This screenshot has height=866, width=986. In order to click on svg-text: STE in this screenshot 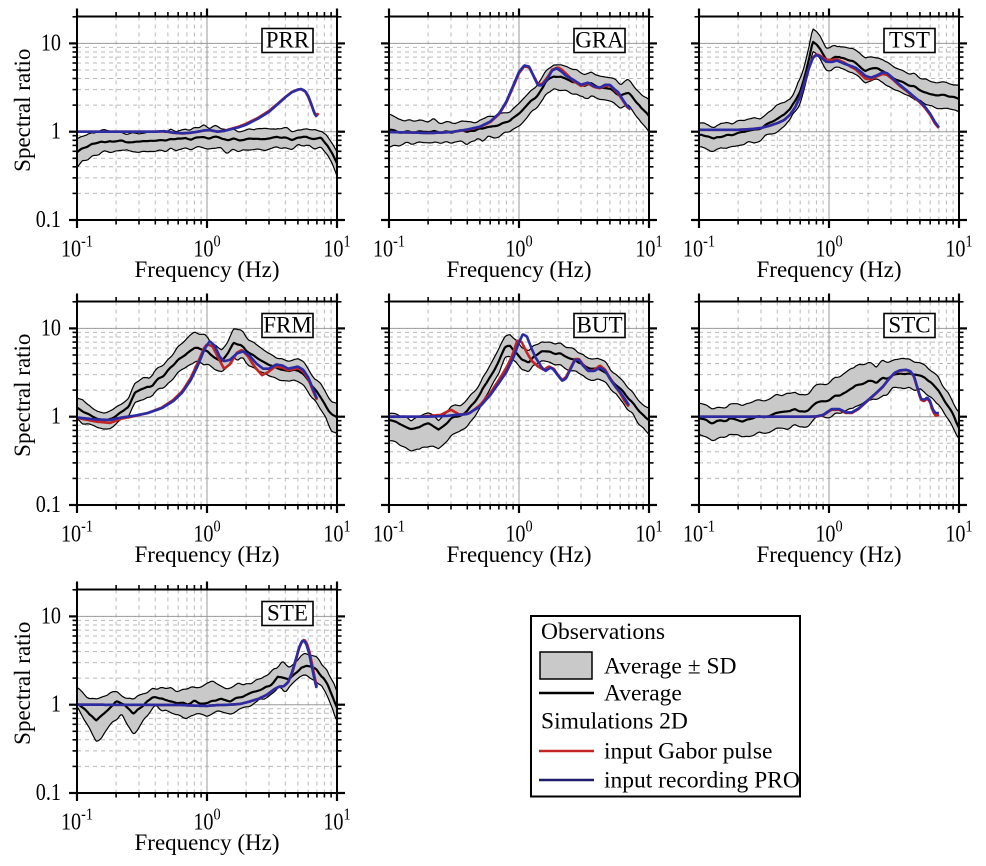, I will do `click(287, 613)`.